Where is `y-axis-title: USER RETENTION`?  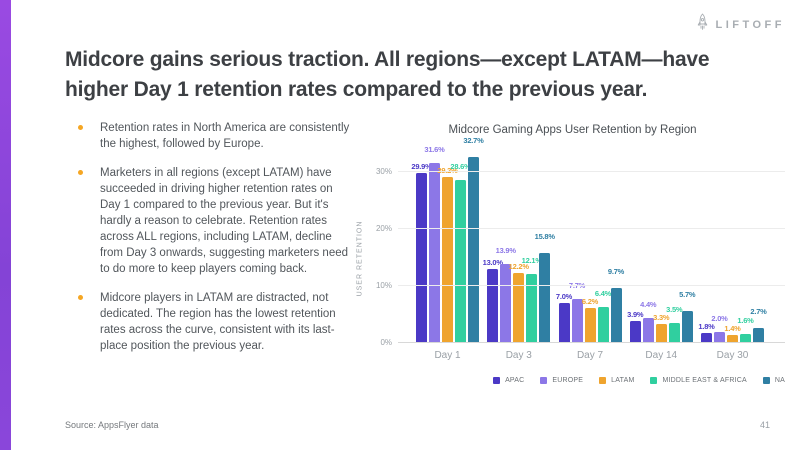 y-axis-title: USER RETENTION is located at coordinates (360, 258).